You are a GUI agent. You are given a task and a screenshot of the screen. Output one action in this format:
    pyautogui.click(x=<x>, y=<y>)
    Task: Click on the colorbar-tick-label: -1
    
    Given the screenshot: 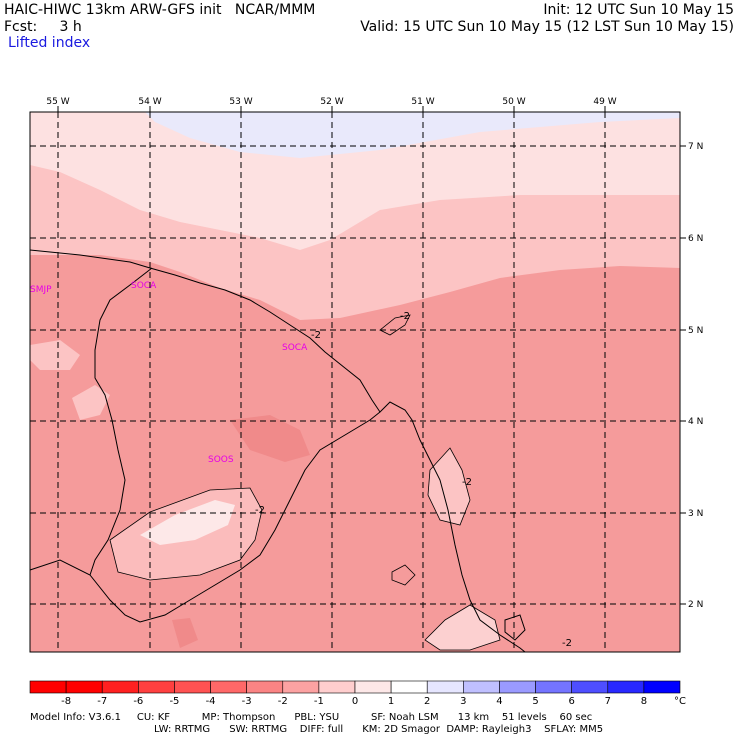 What is the action you would take?
    pyautogui.click(x=319, y=701)
    